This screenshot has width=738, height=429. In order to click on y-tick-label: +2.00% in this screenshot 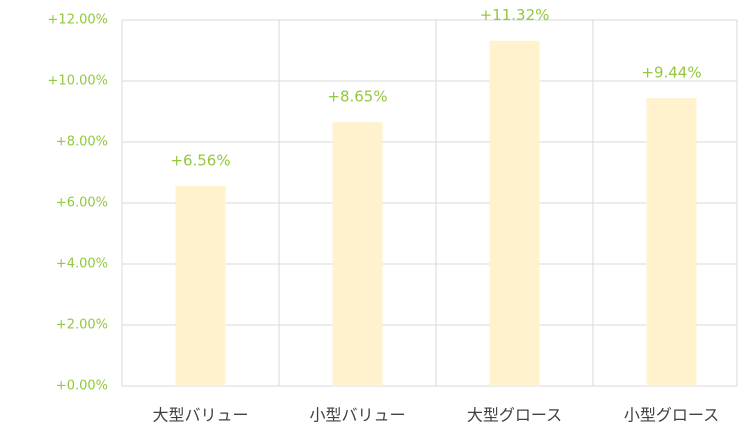, I will do `click(82, 325)`.